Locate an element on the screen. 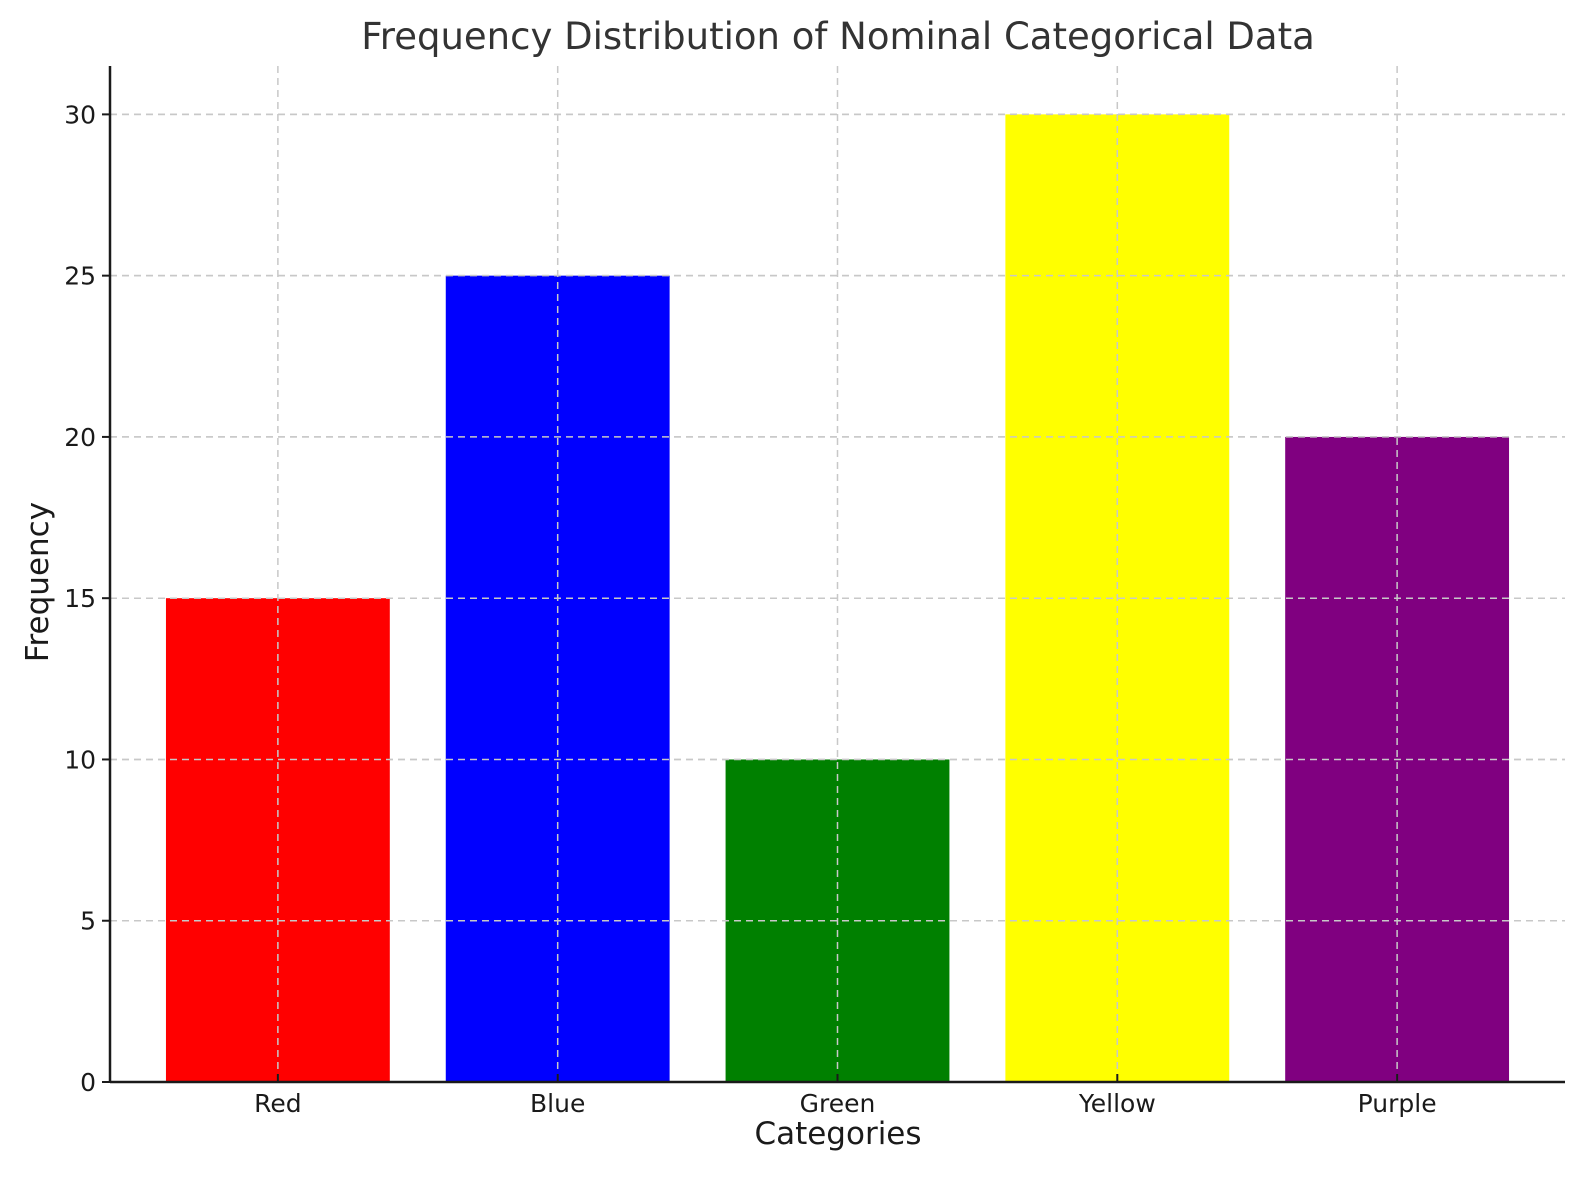  y-tick-label: 25 is located at coordinates (80, 276).